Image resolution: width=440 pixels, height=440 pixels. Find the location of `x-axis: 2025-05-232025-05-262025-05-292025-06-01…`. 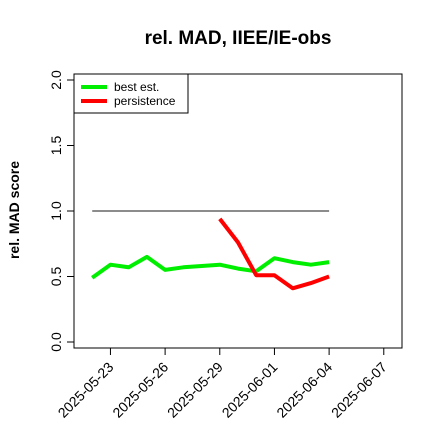

x-axis: 2025-05-232025-05-262025-05-292025-06-01… is located at coordinates (222, 384).